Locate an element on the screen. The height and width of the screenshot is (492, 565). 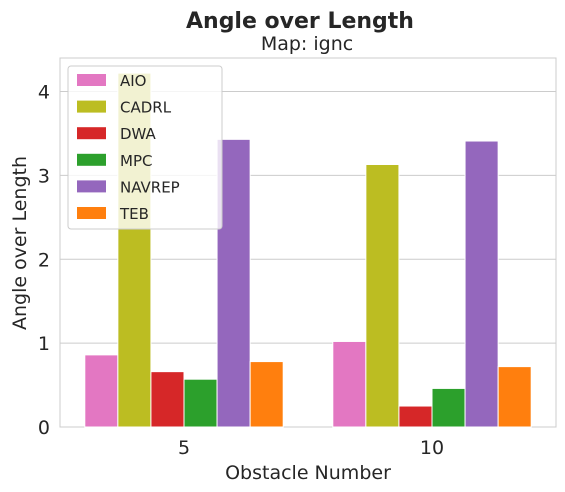
y-tick-label: 0 is located at coordinates (44, 428).